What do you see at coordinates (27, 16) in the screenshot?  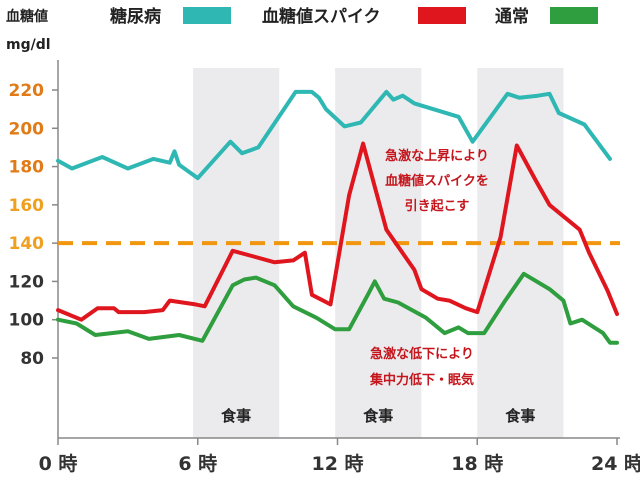 I see `y-axis-title: 血糖値` at bounding box center [27, 16].